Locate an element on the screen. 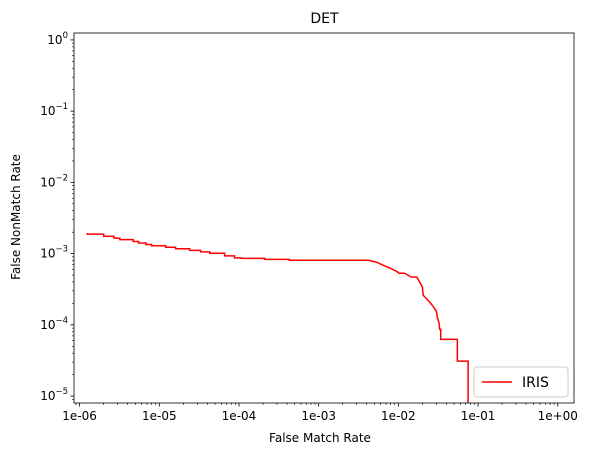  x-tick-label: 1e+00 is located at coordinates (558, 416).